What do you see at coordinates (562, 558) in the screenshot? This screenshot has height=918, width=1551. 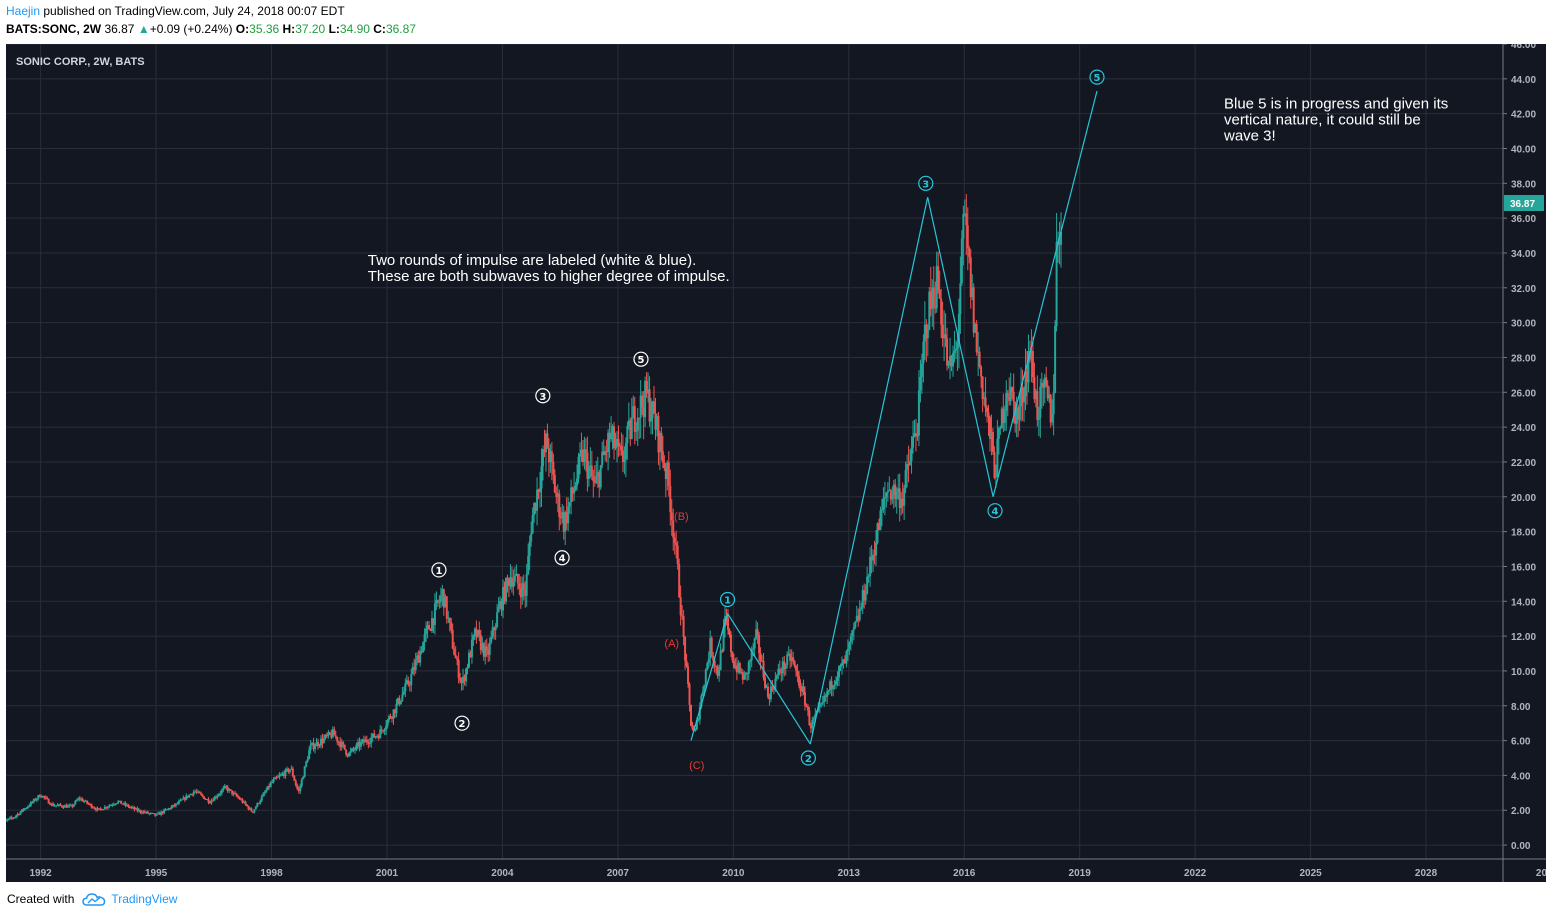 I see `white-wave-label-4: 4` at bounding box center [562, 558].